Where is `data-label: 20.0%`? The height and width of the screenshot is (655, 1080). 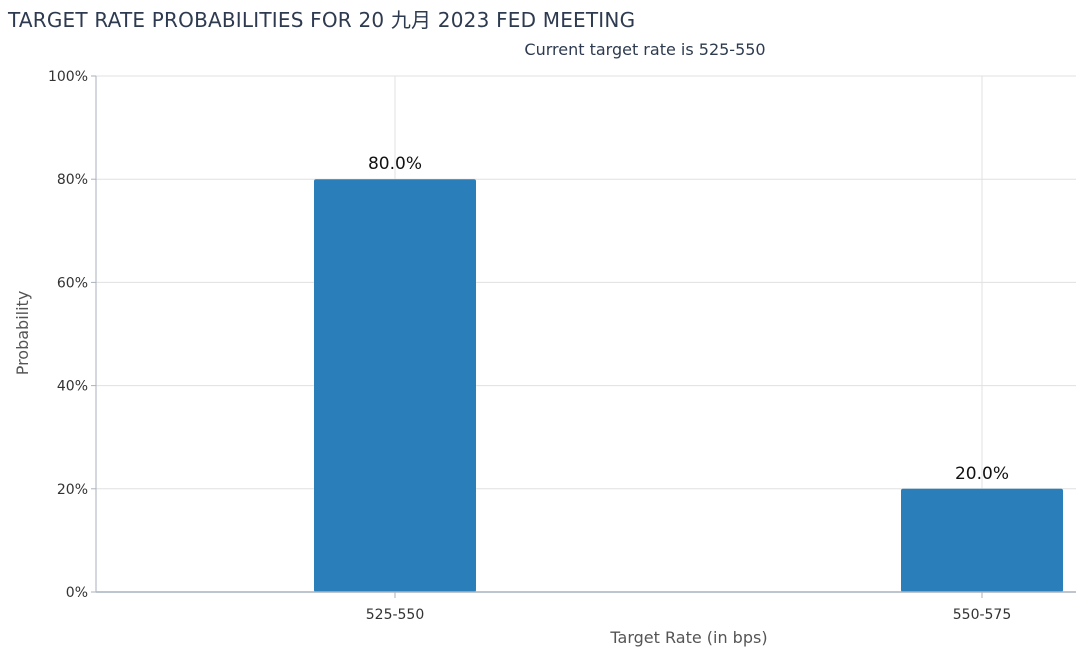 data-label: 20.0% is located at coordinates (982, 474).